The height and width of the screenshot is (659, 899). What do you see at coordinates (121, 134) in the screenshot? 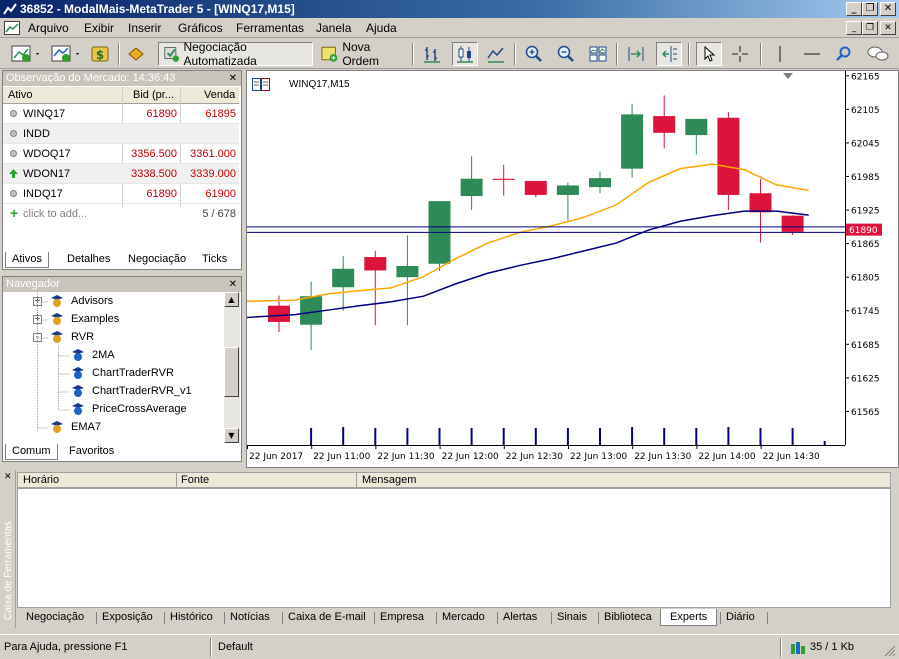
I see `market-watch-row: INDD` at bounding box center [121, 134].